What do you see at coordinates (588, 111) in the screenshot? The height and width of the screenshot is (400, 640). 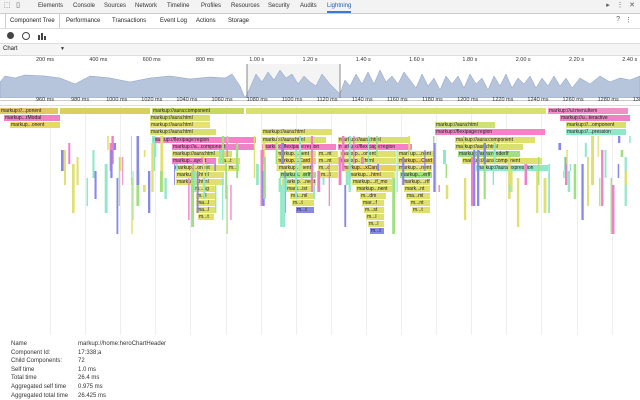 I see `flame-block: markup://ui:menuItem` at bounding box center [588, 111].